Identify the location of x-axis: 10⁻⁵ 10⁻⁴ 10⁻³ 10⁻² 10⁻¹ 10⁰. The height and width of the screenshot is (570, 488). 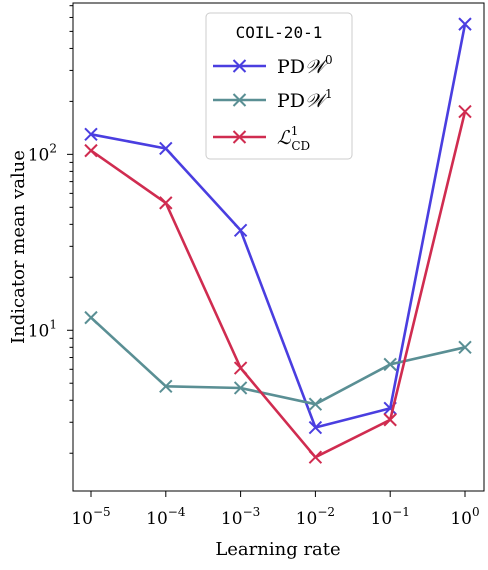
(275, 510).